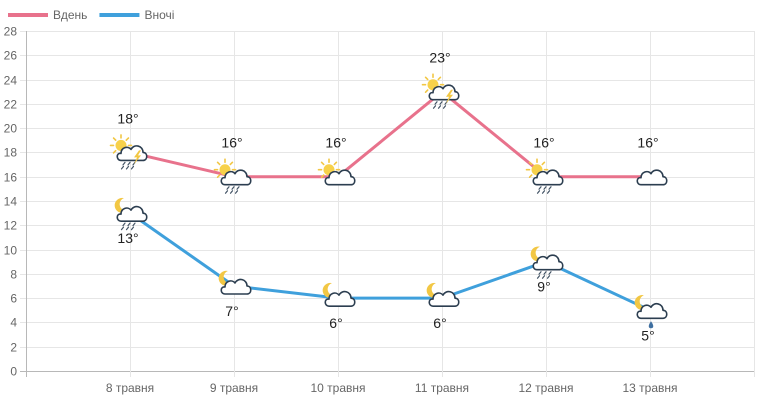  Describe the element at coordinates (234, 388) in the screenshot. I see `x-tick-label: 9 травня` at that location.